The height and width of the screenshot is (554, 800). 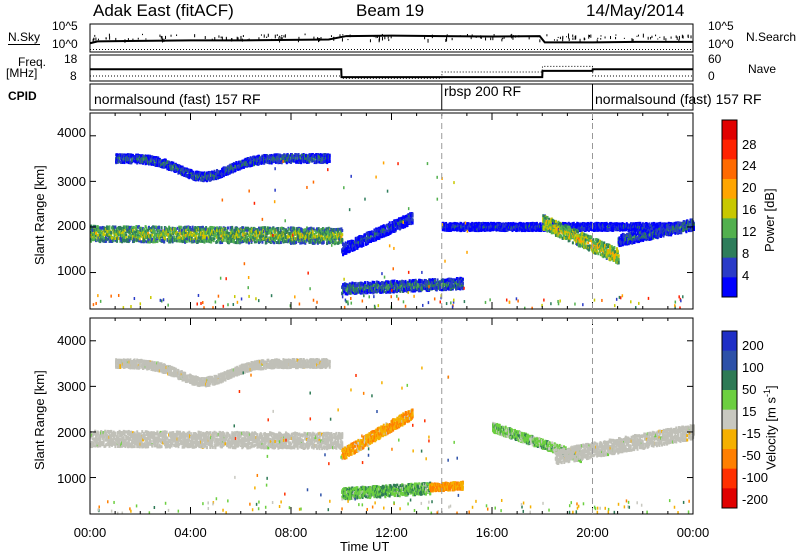 I want to click on cpid-panel, so click(x=391, y=97).